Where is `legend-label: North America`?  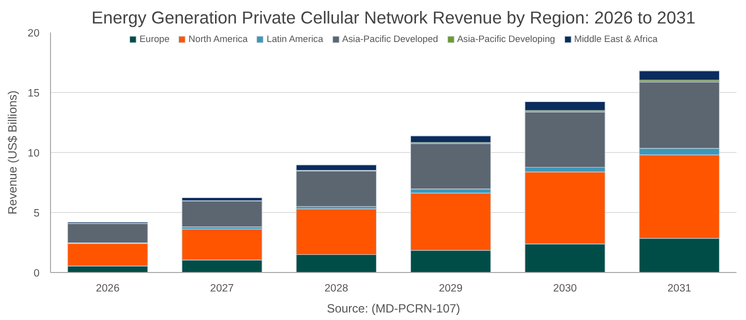
legend-label: North America is located at coordinates (218, 39).